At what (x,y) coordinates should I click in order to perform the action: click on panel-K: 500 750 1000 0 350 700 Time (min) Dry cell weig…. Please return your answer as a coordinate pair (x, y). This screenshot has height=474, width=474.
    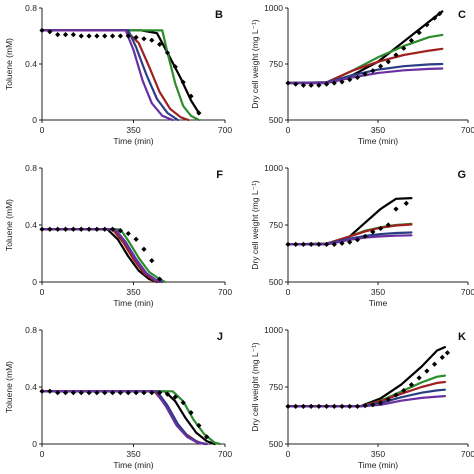
    Looking at the image, I should click on (362, 397).